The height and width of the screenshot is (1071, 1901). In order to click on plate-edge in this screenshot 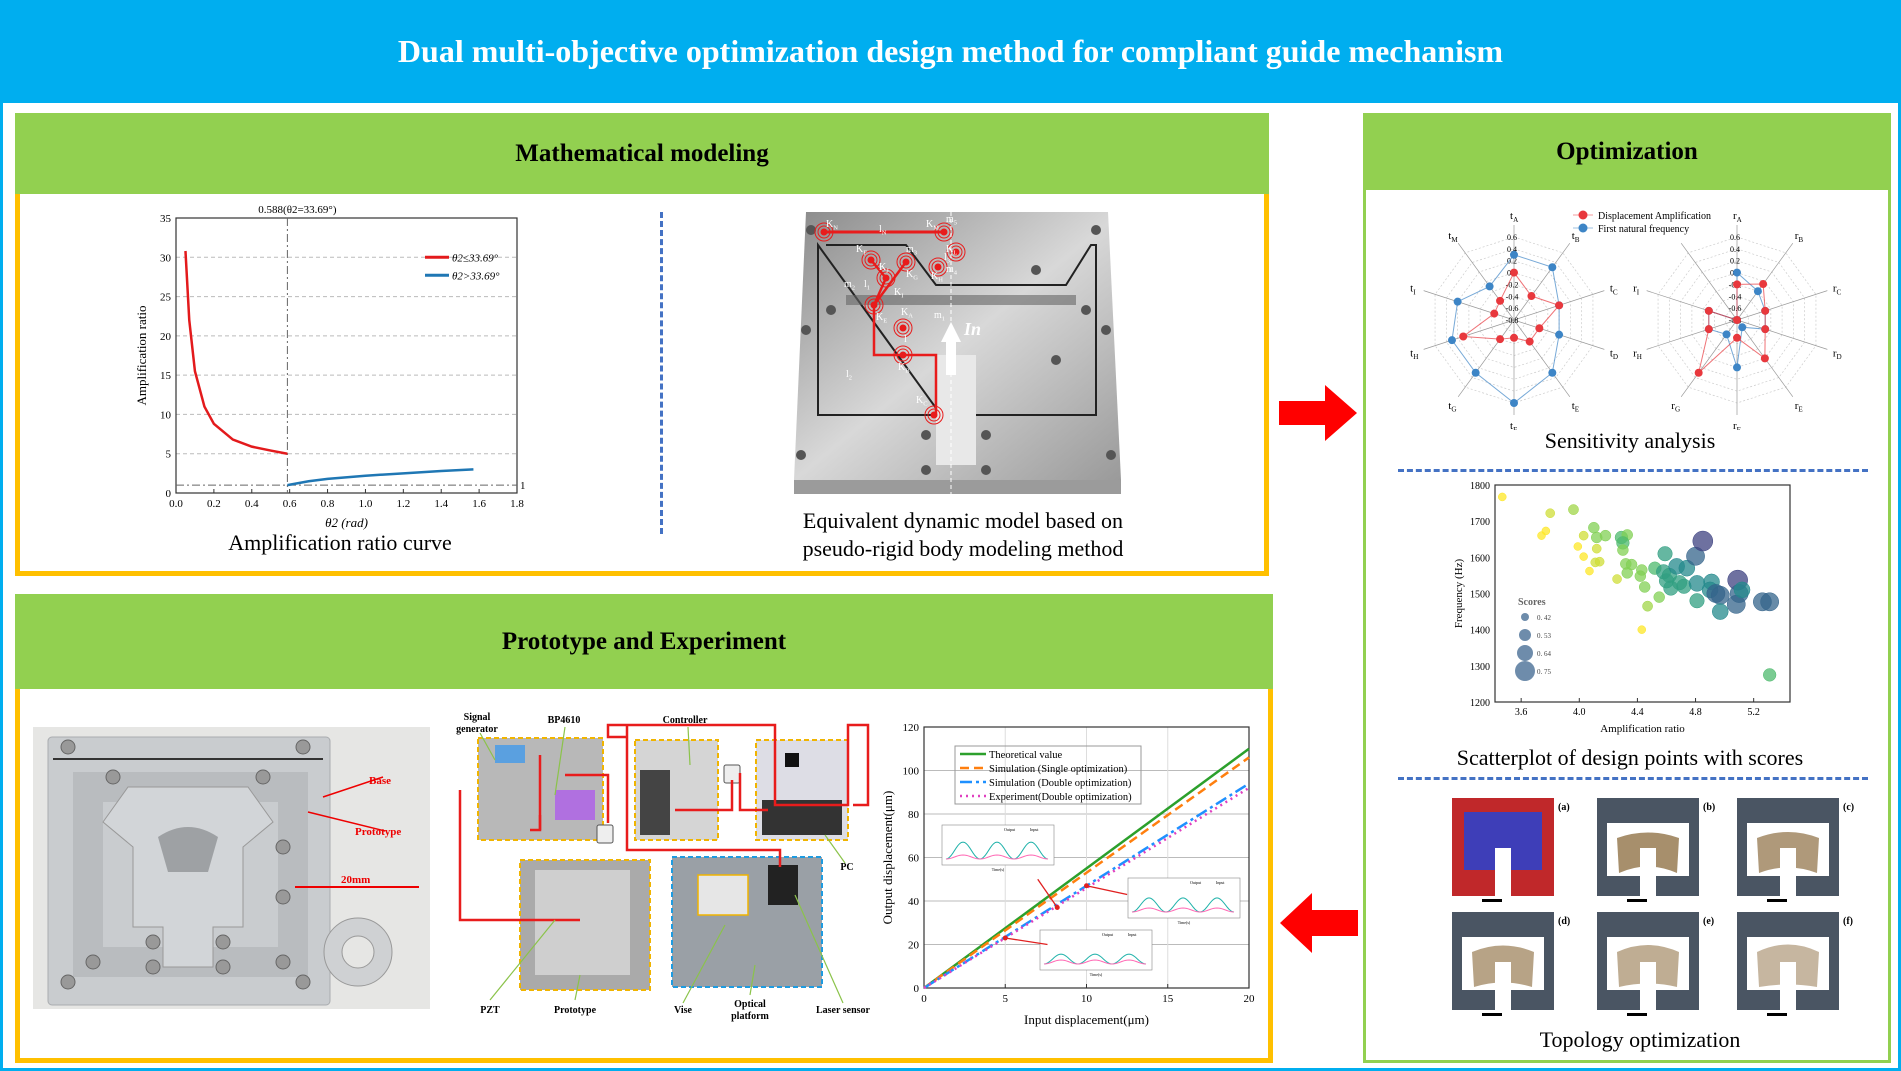, I will do `click(957, 487)`.